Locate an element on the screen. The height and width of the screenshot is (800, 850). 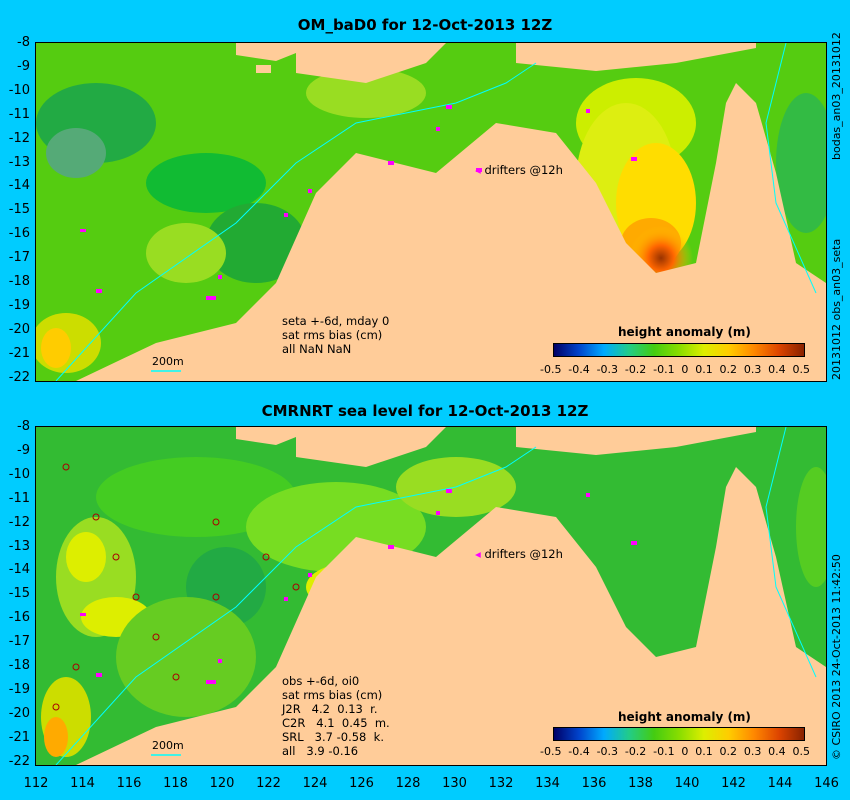
panel1-colorbar is located at coordinates (679, 350).